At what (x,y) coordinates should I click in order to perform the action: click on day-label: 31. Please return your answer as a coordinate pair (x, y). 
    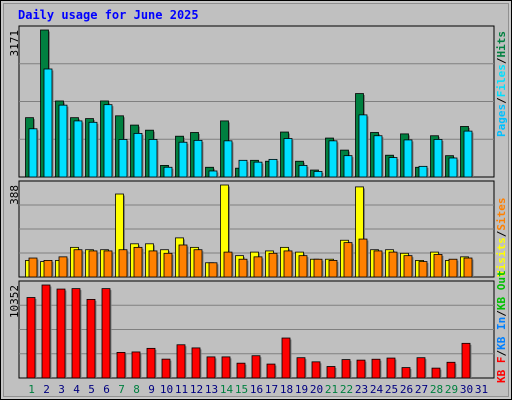
    Looking at the image, I should click on (481, 389).